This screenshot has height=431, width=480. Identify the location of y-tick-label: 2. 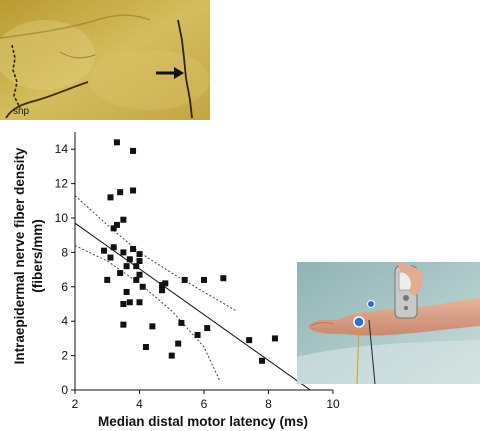
(64, 356).